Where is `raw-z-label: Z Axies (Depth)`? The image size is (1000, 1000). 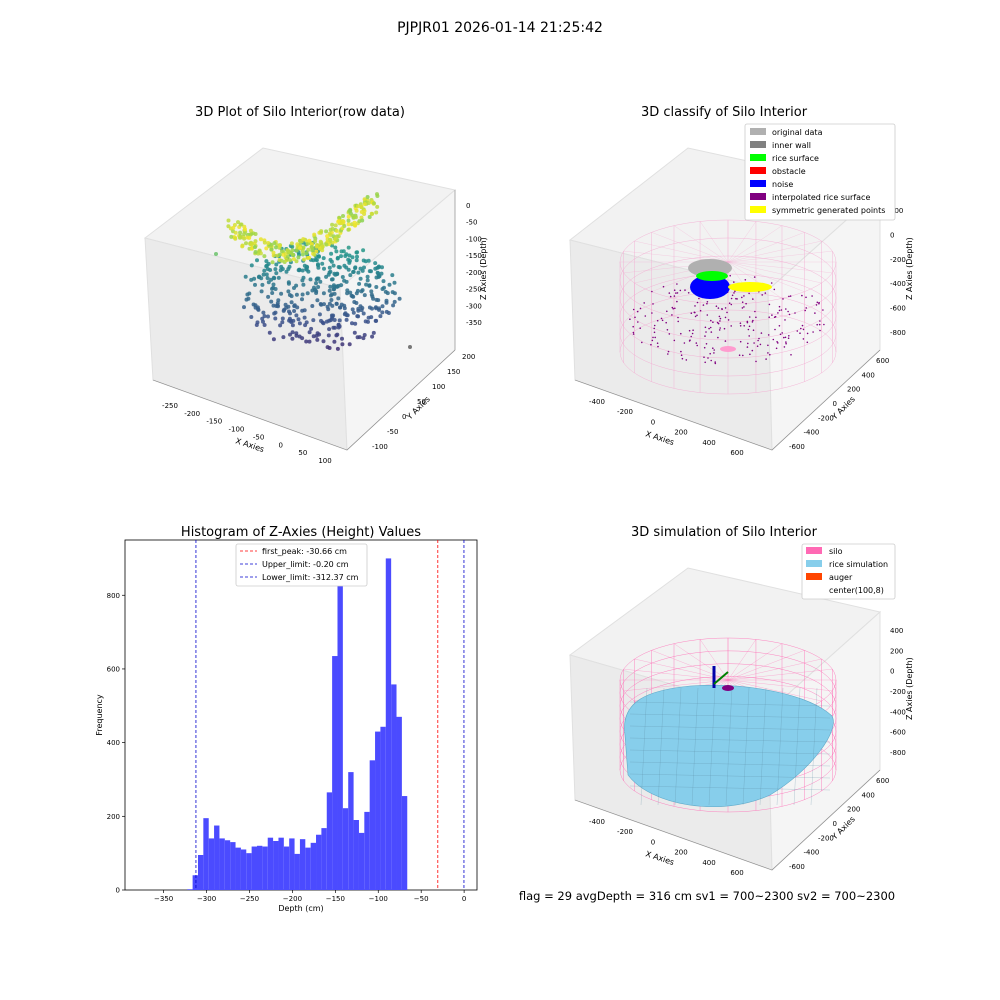
raw-z-label: Z Axies (Depth) is located at coordinates (483, 268).